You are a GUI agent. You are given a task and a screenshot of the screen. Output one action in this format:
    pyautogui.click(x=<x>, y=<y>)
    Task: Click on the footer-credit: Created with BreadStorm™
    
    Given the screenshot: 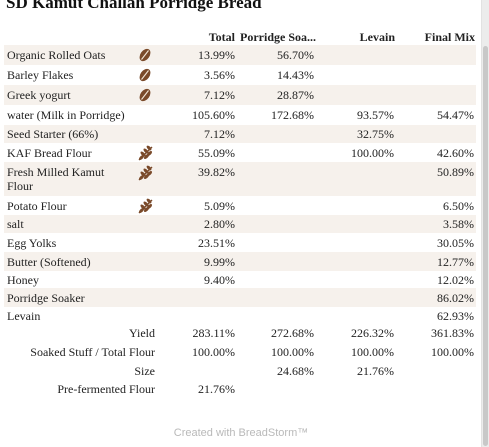 What is the action you would take?
    pyautogui.click(x=241, y=433)
    